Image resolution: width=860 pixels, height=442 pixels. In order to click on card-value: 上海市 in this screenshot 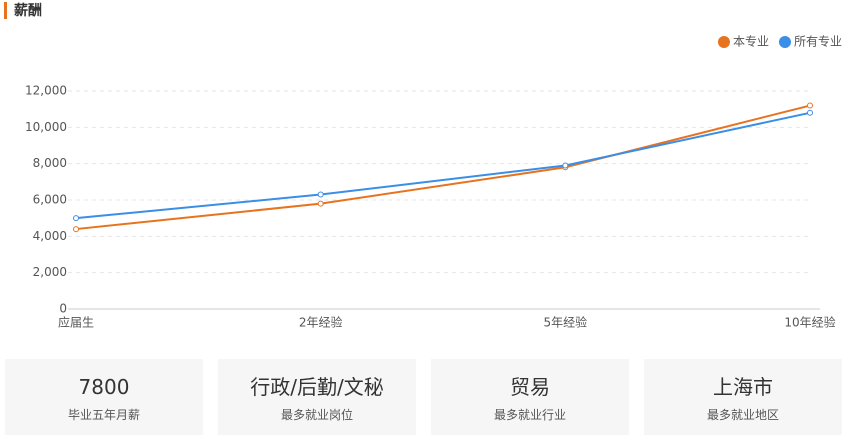, I will do `click(743, 387)`.